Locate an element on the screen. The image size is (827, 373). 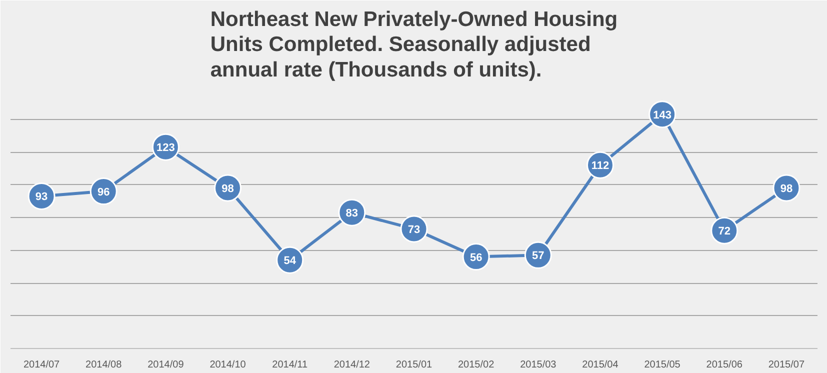
x-tick-label: 2014/08 is located at coordinates (104, 365).